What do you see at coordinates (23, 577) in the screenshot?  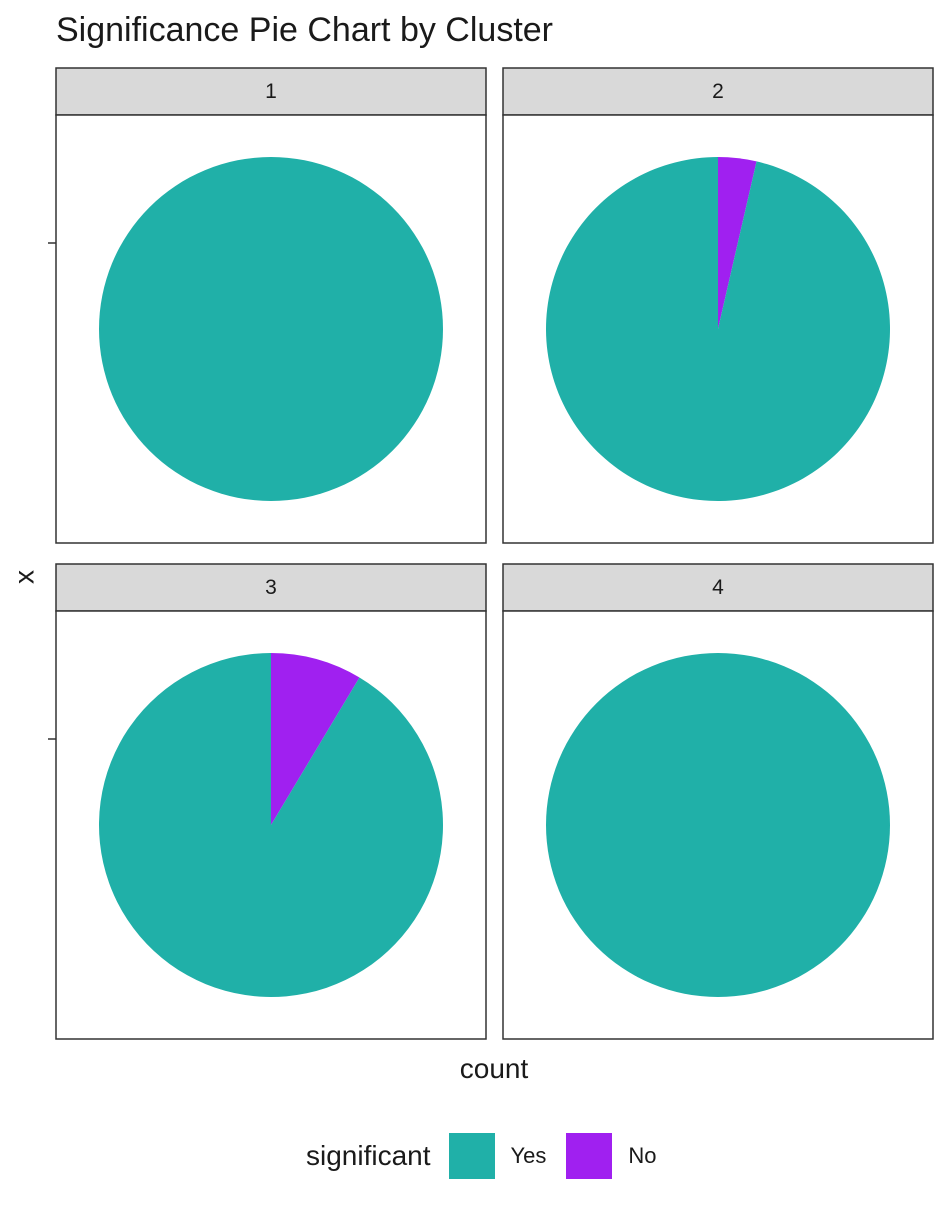 I see `y-axis-title: x` at bounding box center [23, 577].